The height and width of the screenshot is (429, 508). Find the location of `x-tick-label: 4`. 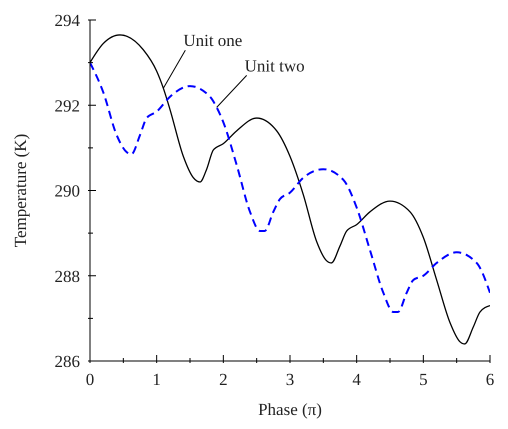

x-tick-label: 4 is located at coordinates (357, 379).